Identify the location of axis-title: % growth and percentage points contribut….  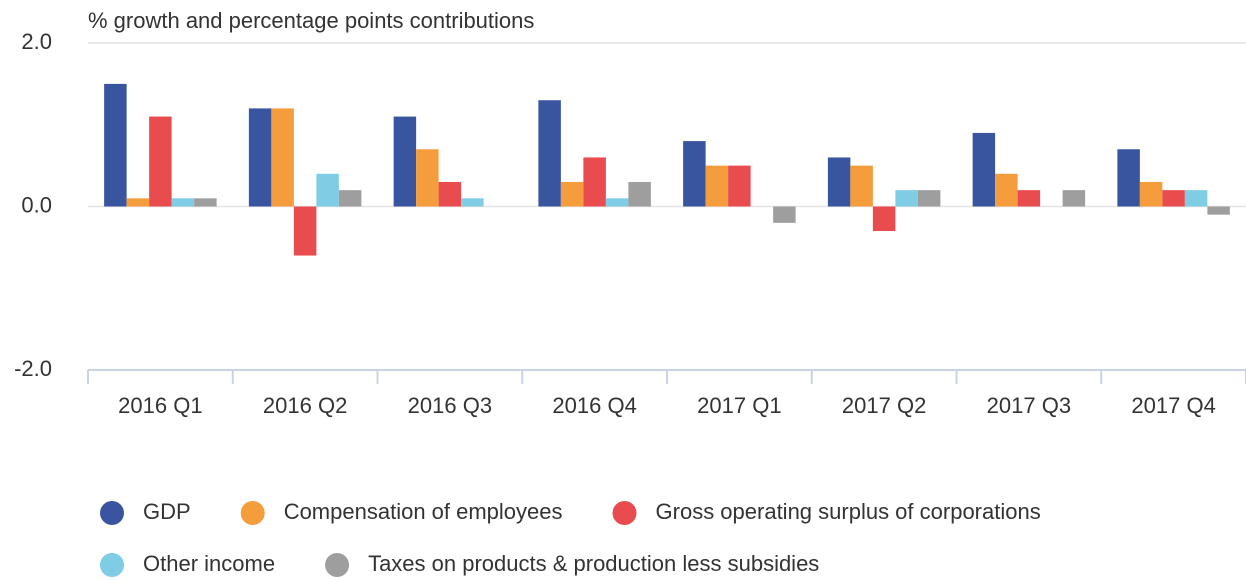
(311, 20).